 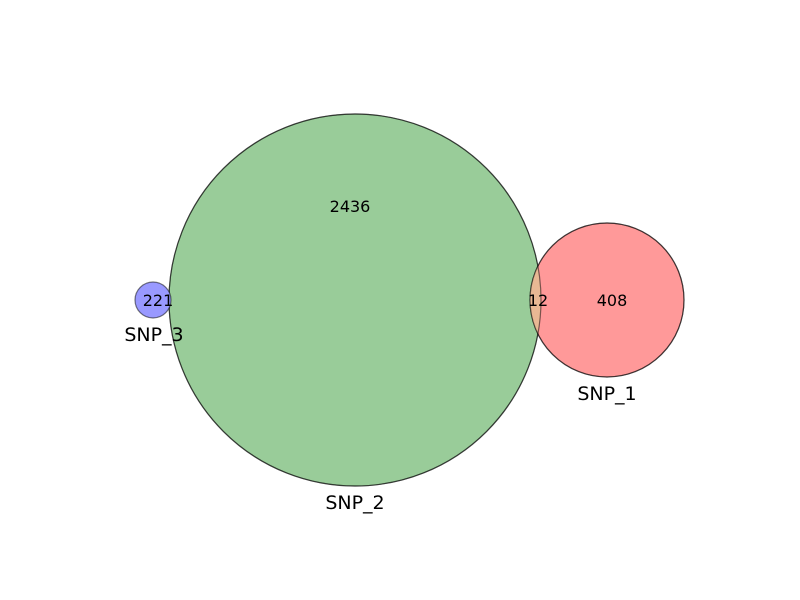 I want to click on snp1-outline, so click(x=607, y=300).